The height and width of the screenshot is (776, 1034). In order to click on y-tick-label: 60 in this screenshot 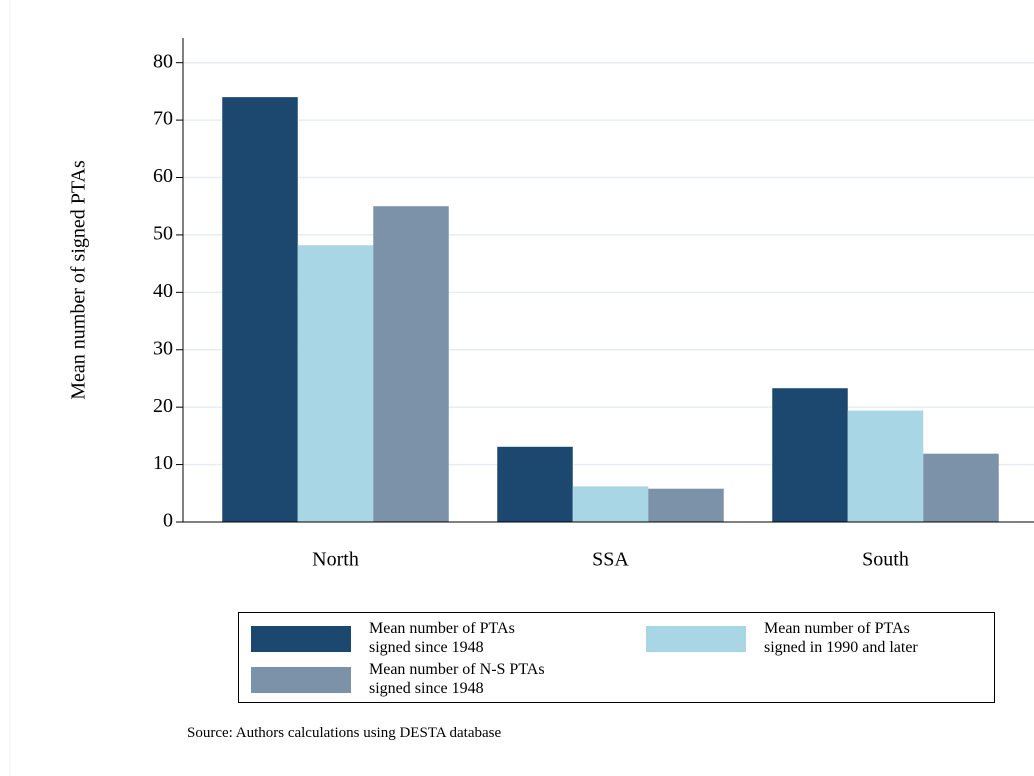, I will do `click(163, 176)`.